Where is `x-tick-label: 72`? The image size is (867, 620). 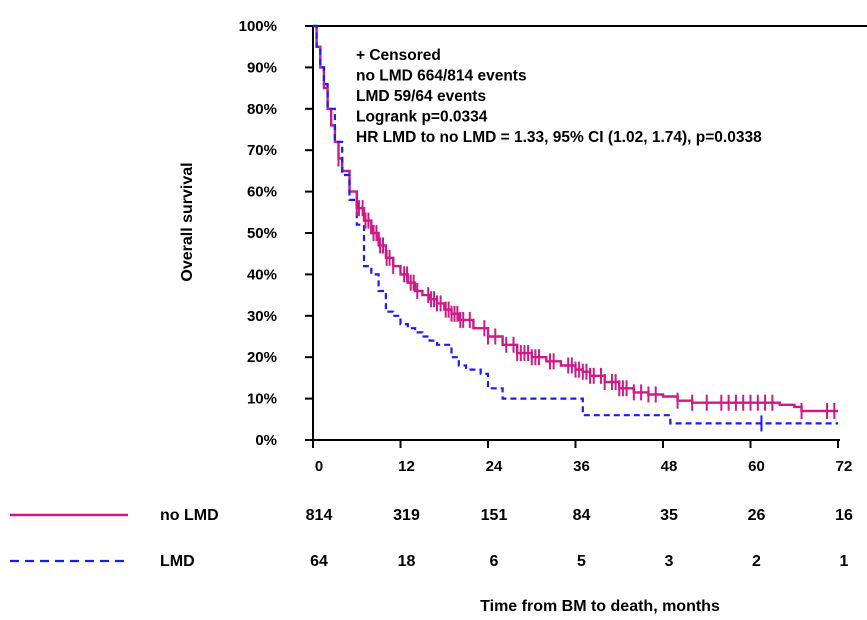 x-tick-label: 72 is located at coordinates (844, 466).